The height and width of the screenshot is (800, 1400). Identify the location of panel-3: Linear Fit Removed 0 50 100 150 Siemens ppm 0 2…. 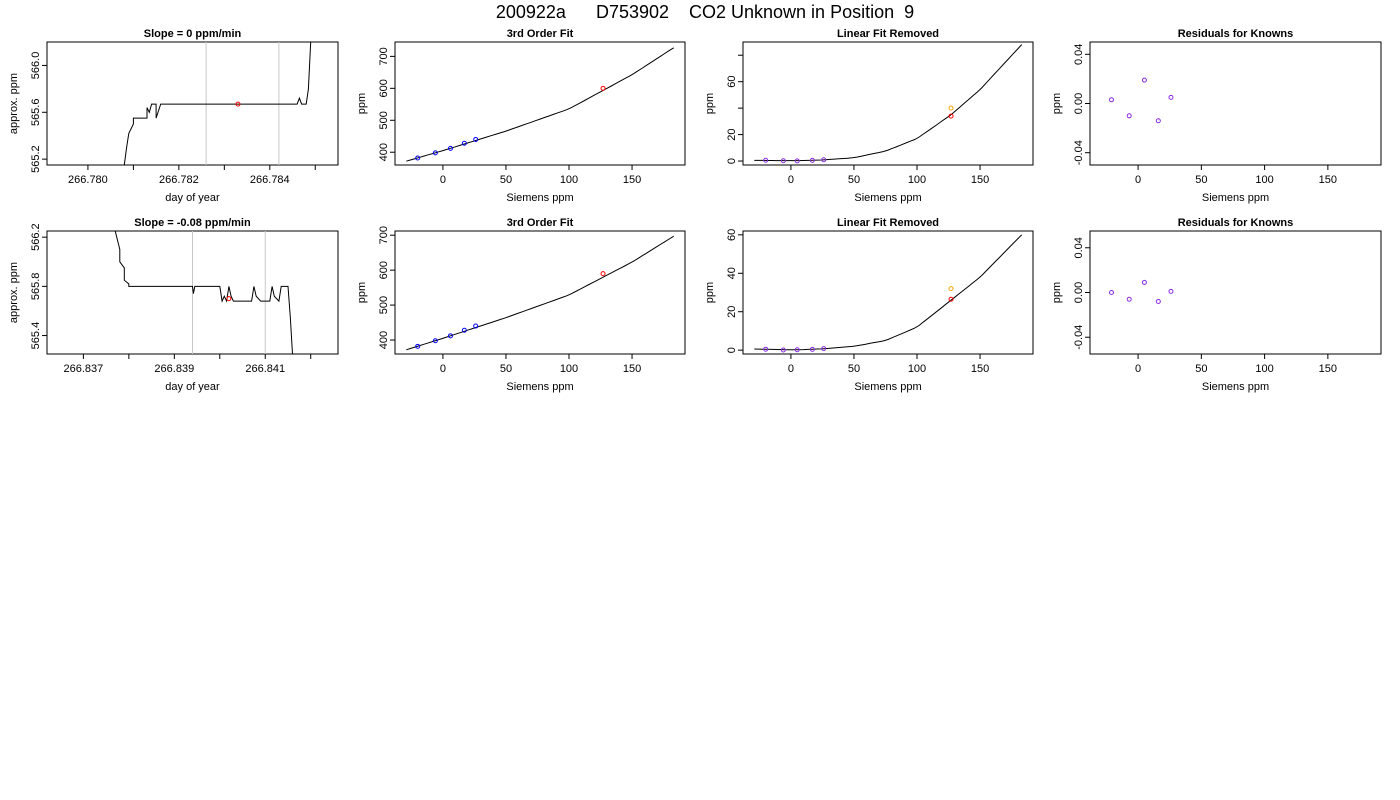
(869, 116).